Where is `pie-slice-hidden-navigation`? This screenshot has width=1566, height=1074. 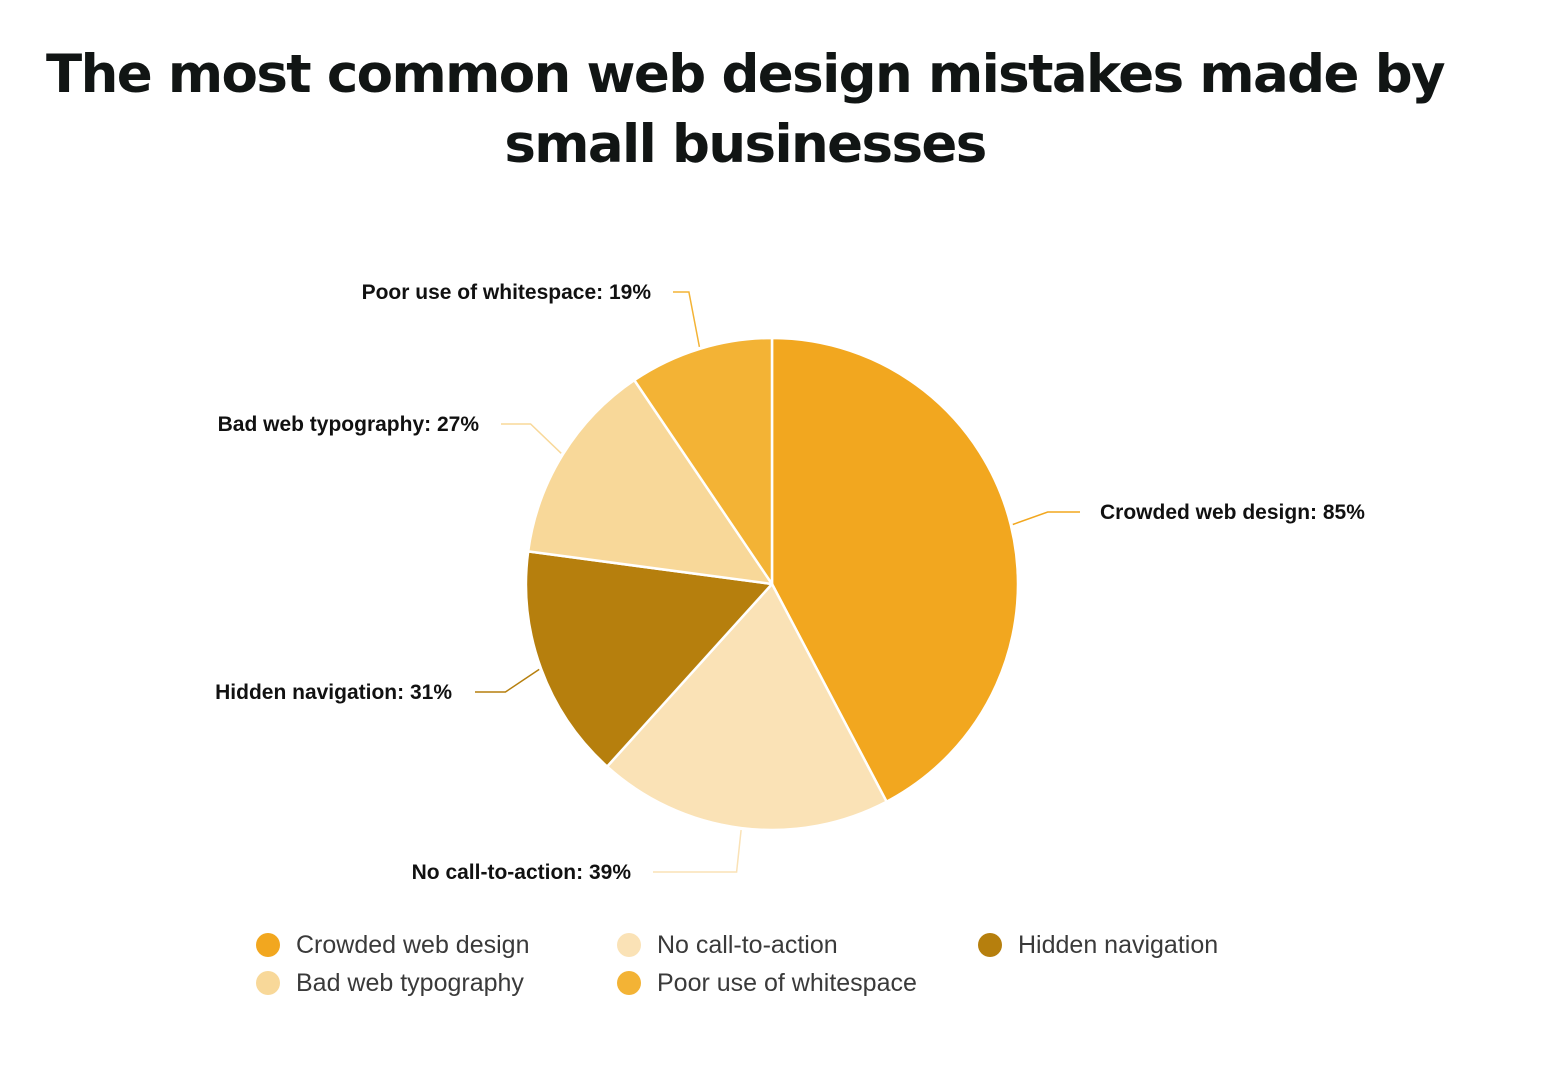
pie-slice-hidden-navigation is located at coordinates (649, 659).